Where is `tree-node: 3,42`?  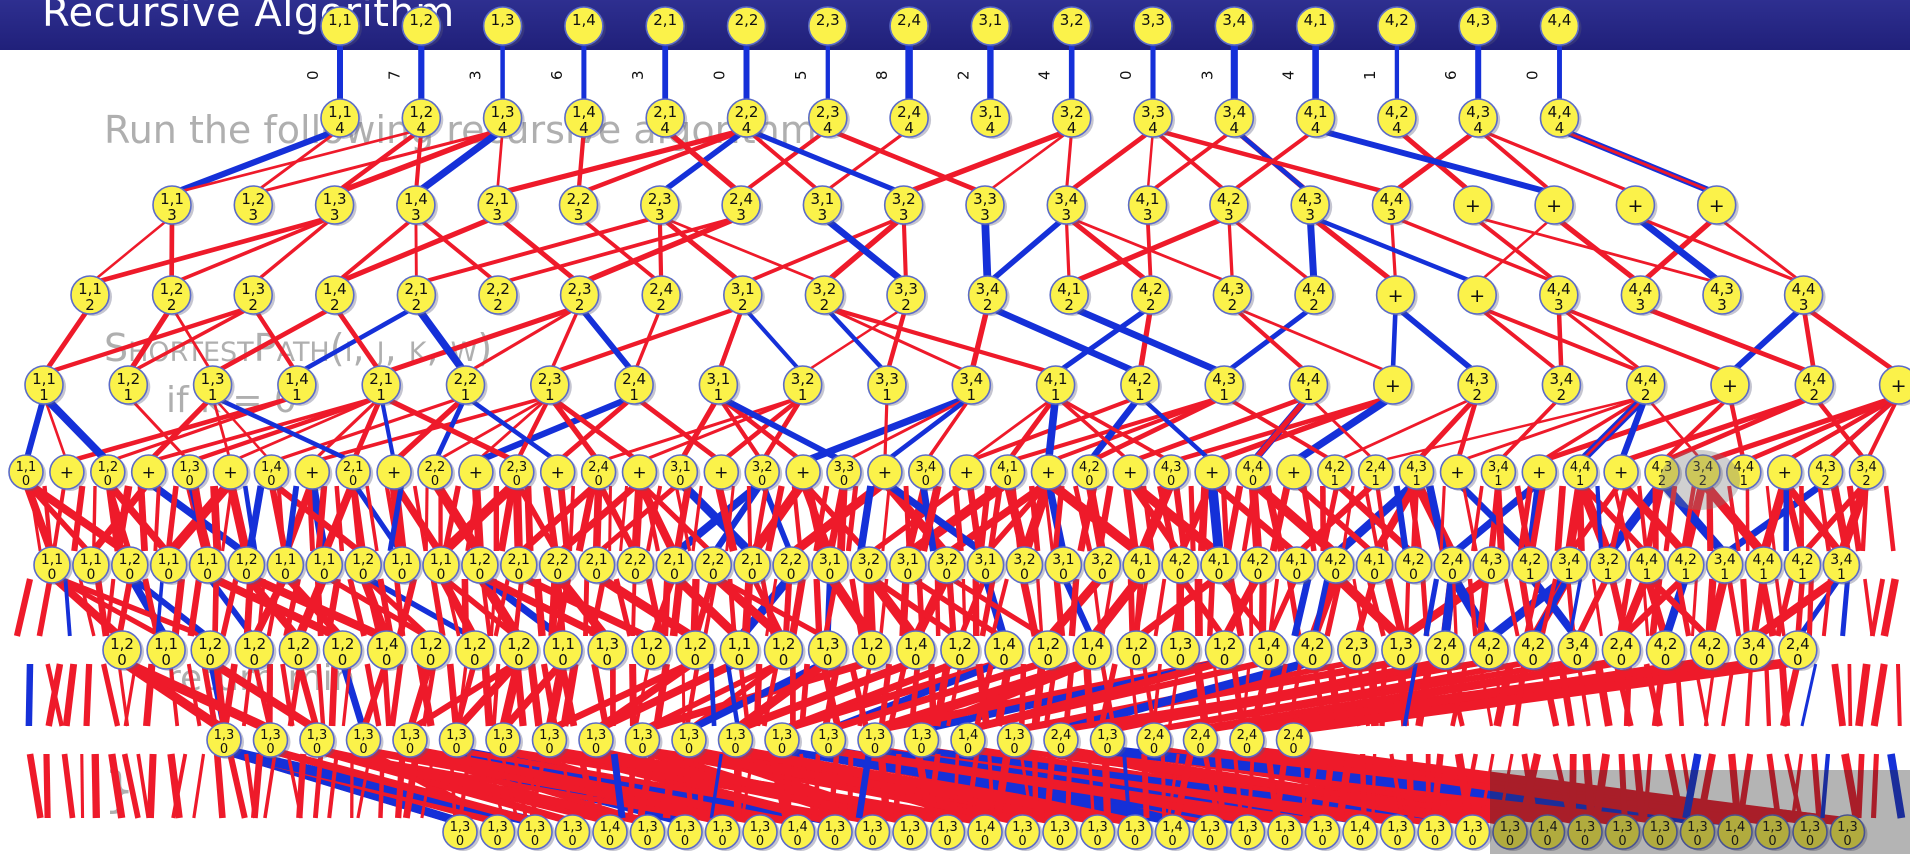 tree-node: 3,42 is located at coordinates (988, 295).